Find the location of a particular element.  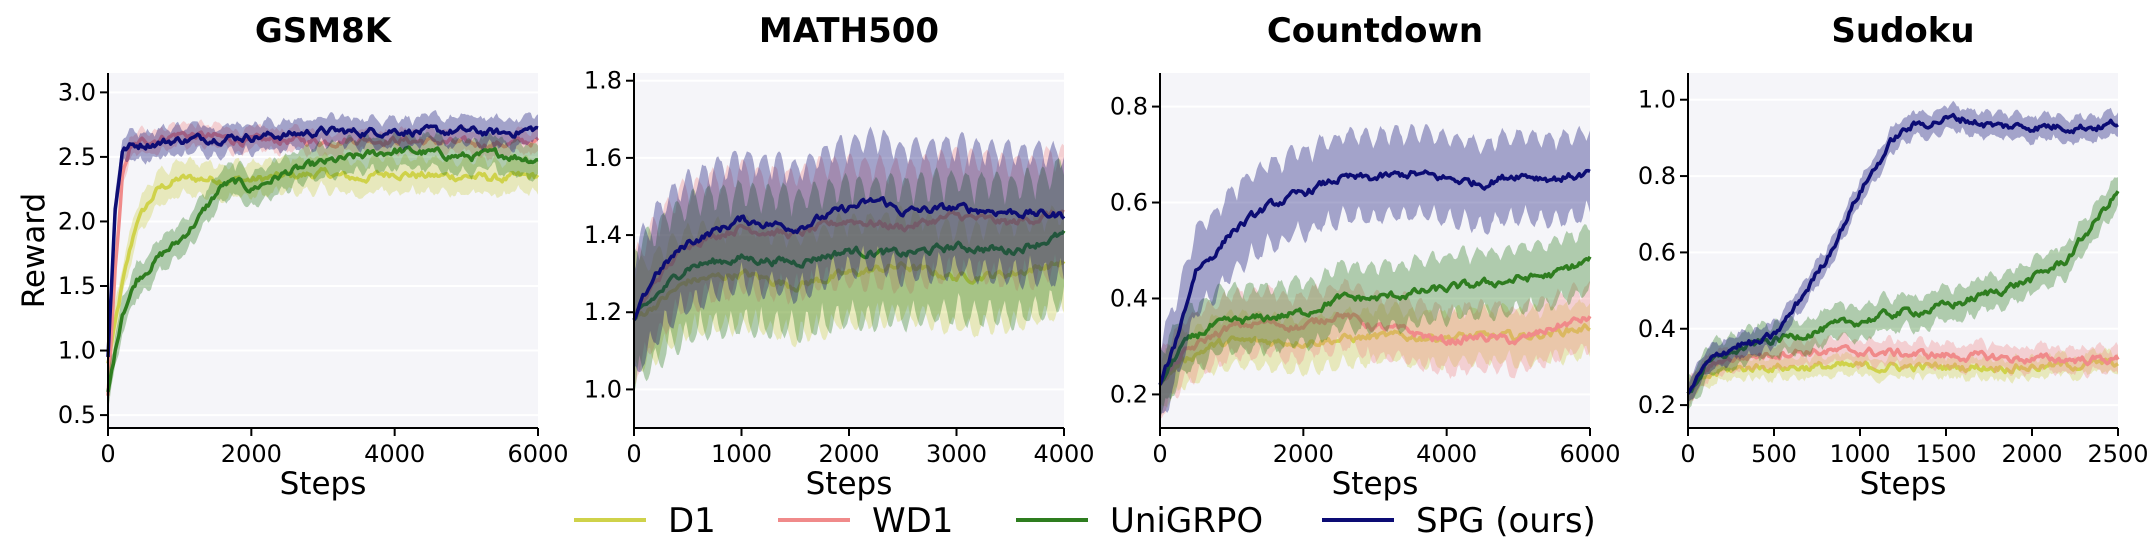

chart-title: MATH500 is located at coordinates (849, 31).